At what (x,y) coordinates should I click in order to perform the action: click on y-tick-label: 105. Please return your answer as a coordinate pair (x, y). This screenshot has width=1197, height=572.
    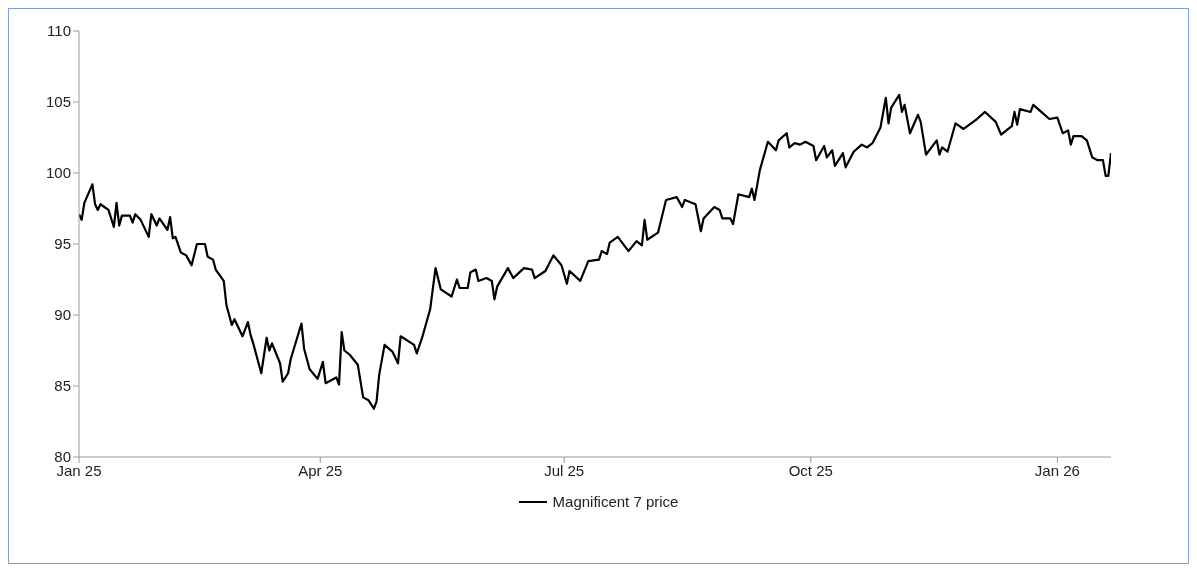
    Looking at the image, I should click on (58, 102).